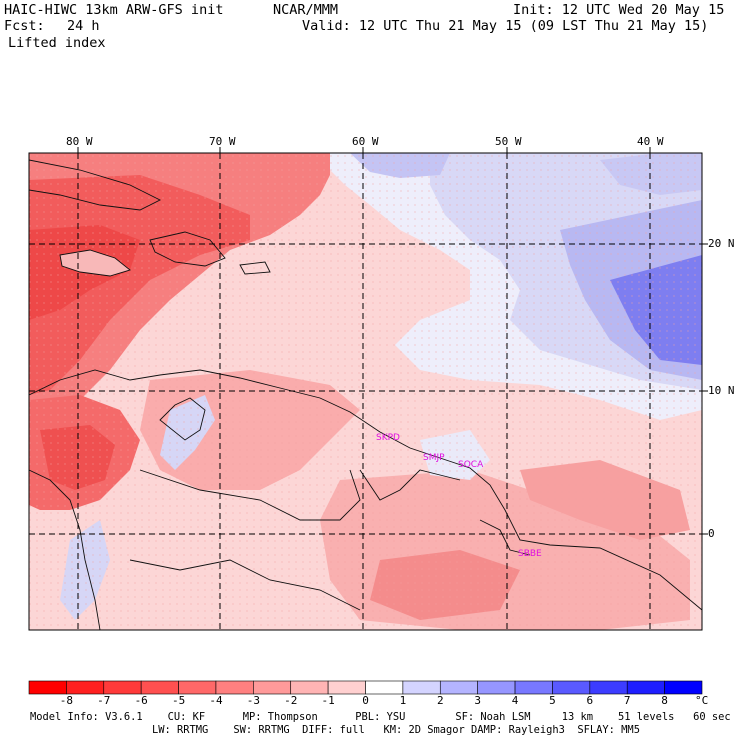 This screenshot has height=740, width=740. What do you see at coordinates (403, 700) in the screenshot?
I see `colorbar-label: 1` at bounding box center [403, 700].